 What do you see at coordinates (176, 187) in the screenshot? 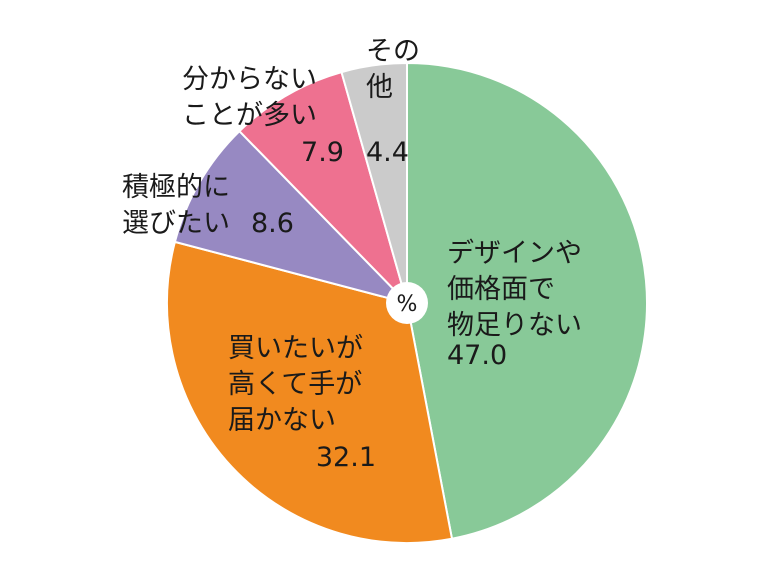
I see `slice-3-label-line: 積極的に` at bounding box center [176, 187].